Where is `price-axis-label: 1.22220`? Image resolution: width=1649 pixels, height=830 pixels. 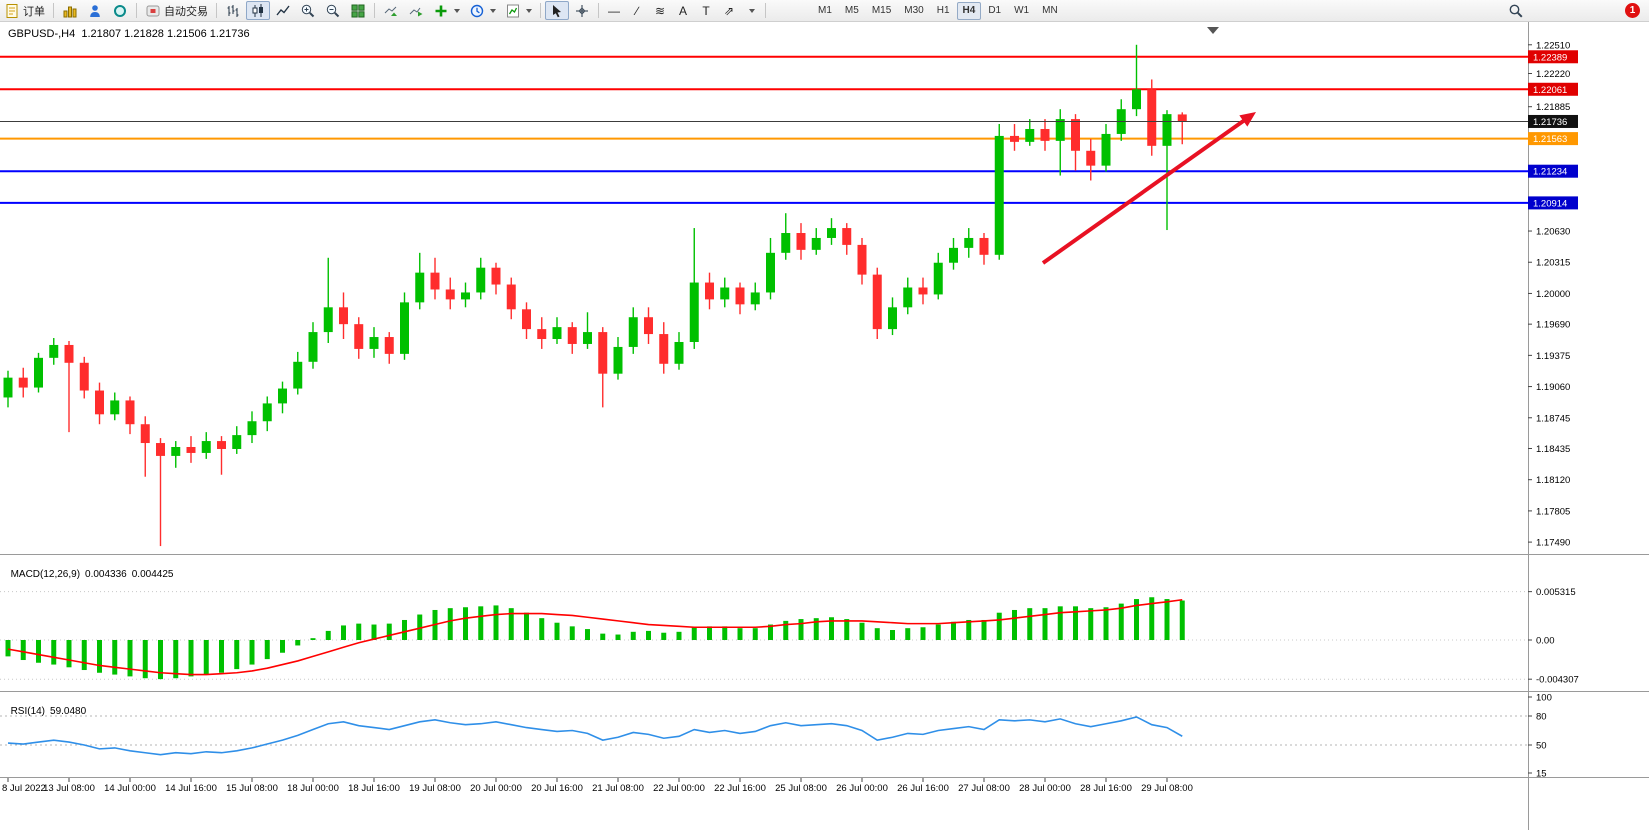 price-axis-label: 1.22220 is located at coordinates (1553, 74).